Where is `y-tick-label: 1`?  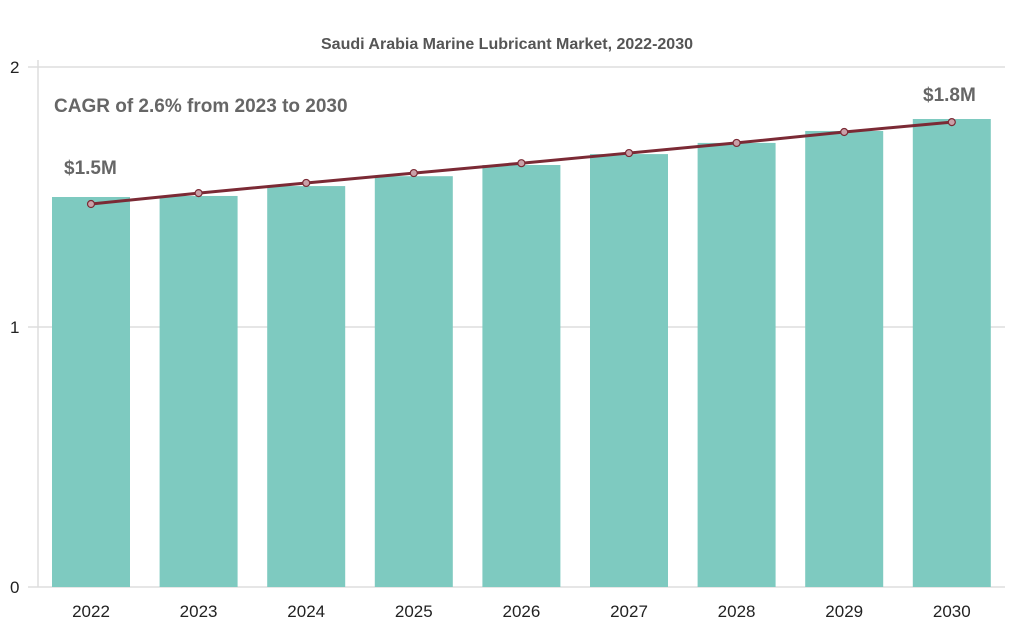 y-tick-label: 1 is located at coordinates (14, 327).